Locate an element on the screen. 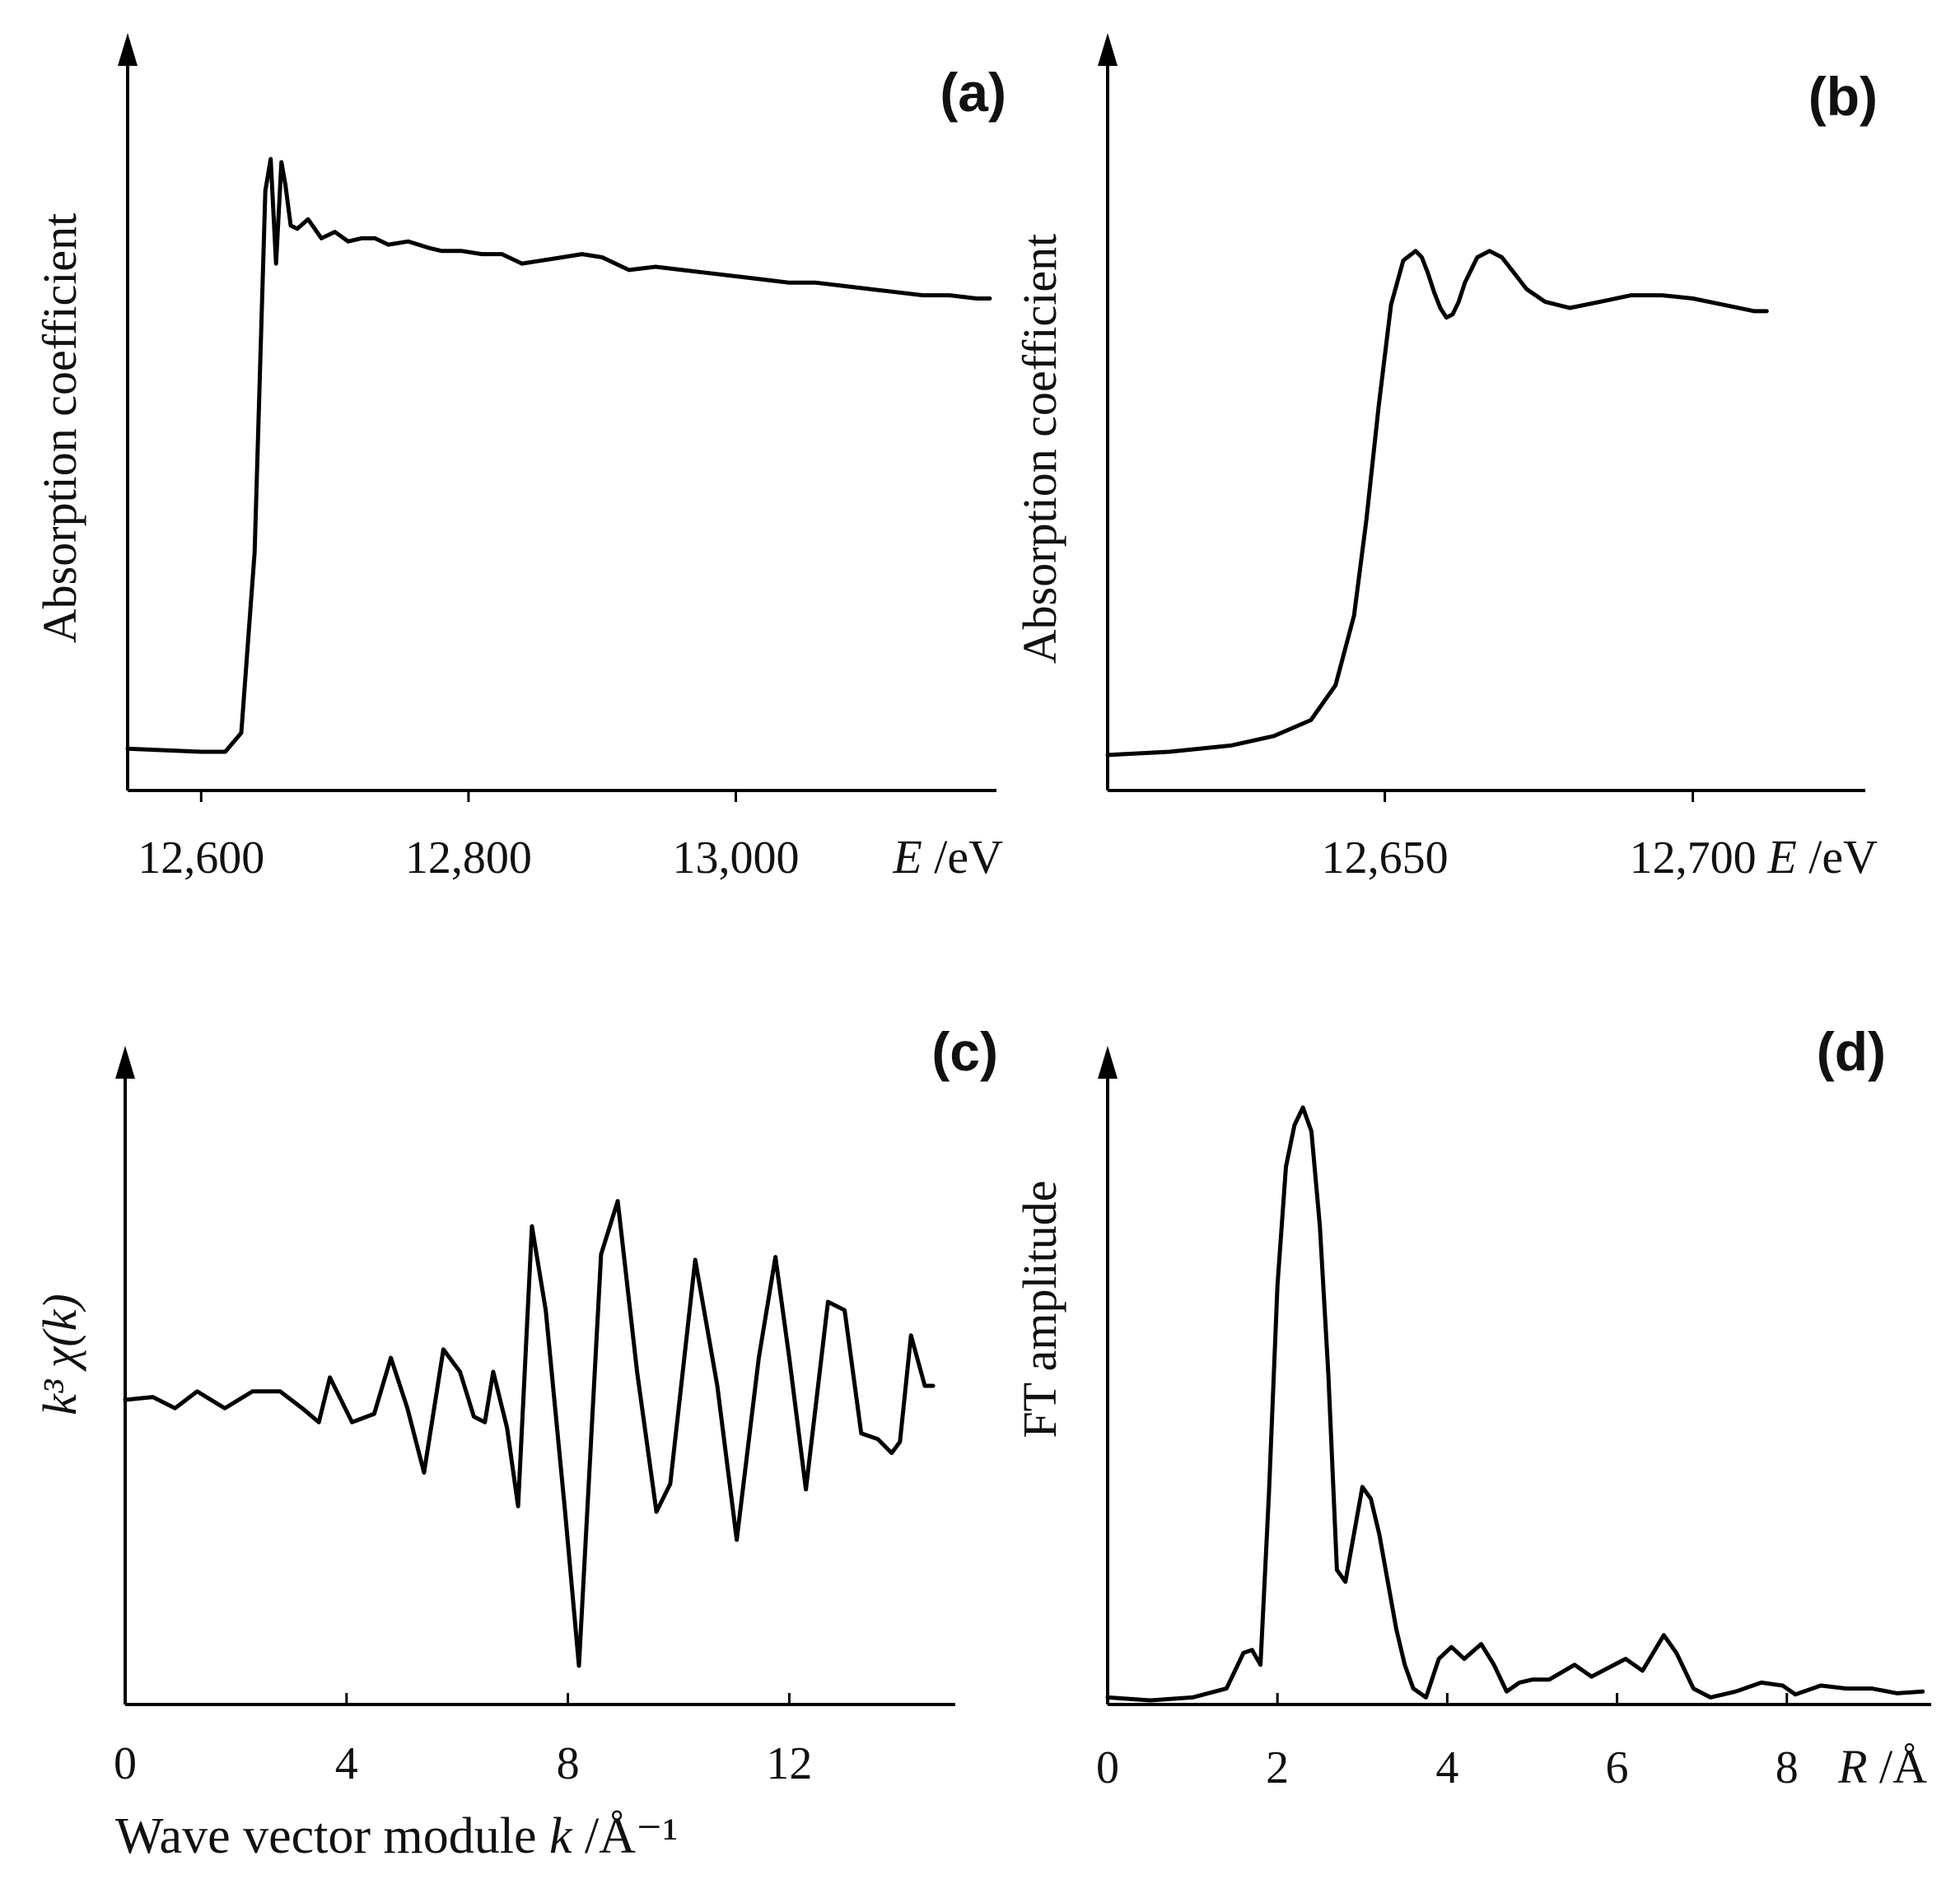 This screenshot has width=1960, height=1884. y-axis-label-b: Absorption coefficient is located at coordinates (1039, 449).